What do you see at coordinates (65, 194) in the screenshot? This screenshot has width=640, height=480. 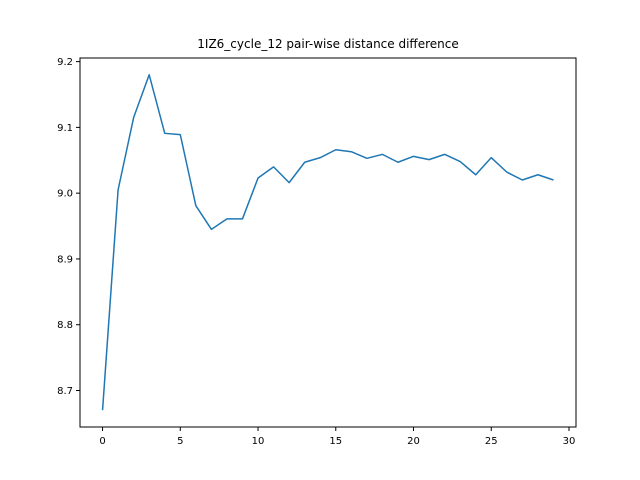 I see `y-tick-label: 9.0` at bounding box center [65, 194].